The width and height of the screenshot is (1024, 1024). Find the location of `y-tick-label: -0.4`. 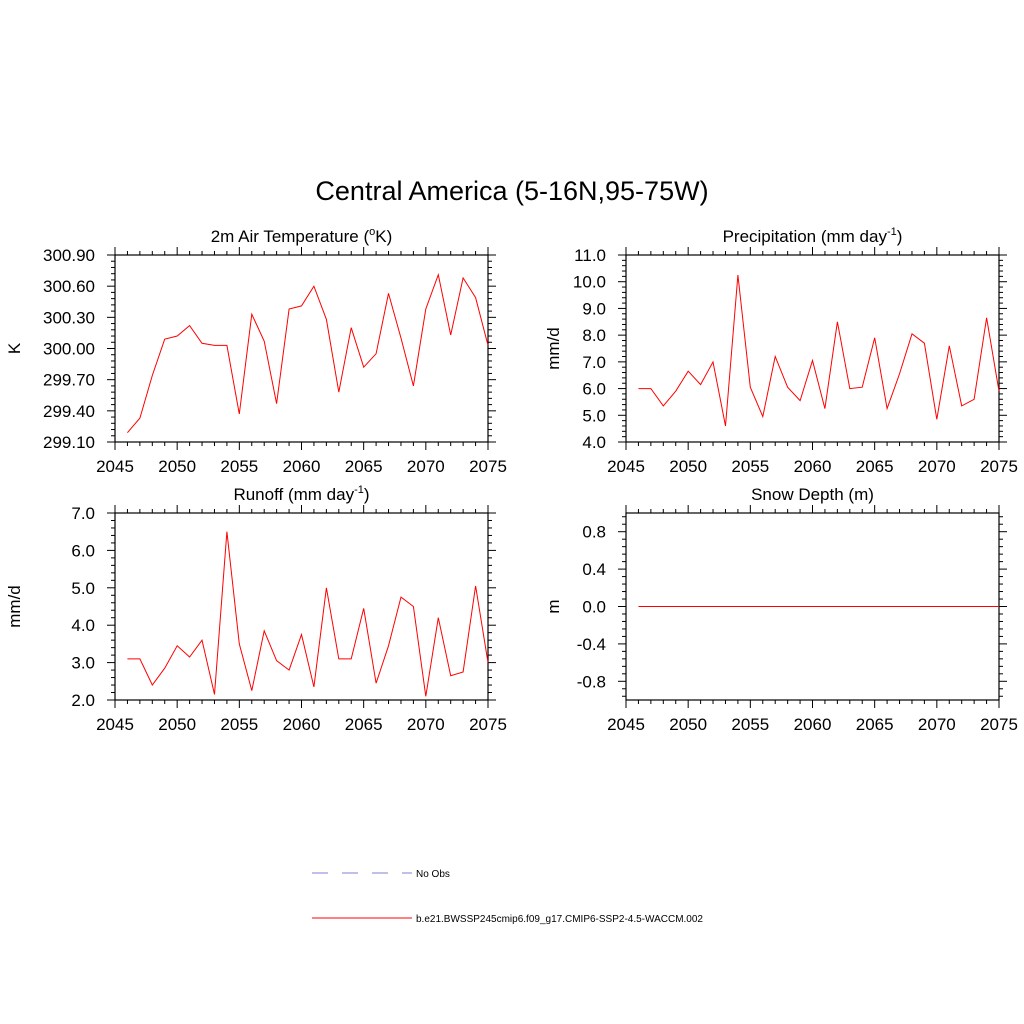

y-tick-label: -0.4 is located at coordinates (591, 644).